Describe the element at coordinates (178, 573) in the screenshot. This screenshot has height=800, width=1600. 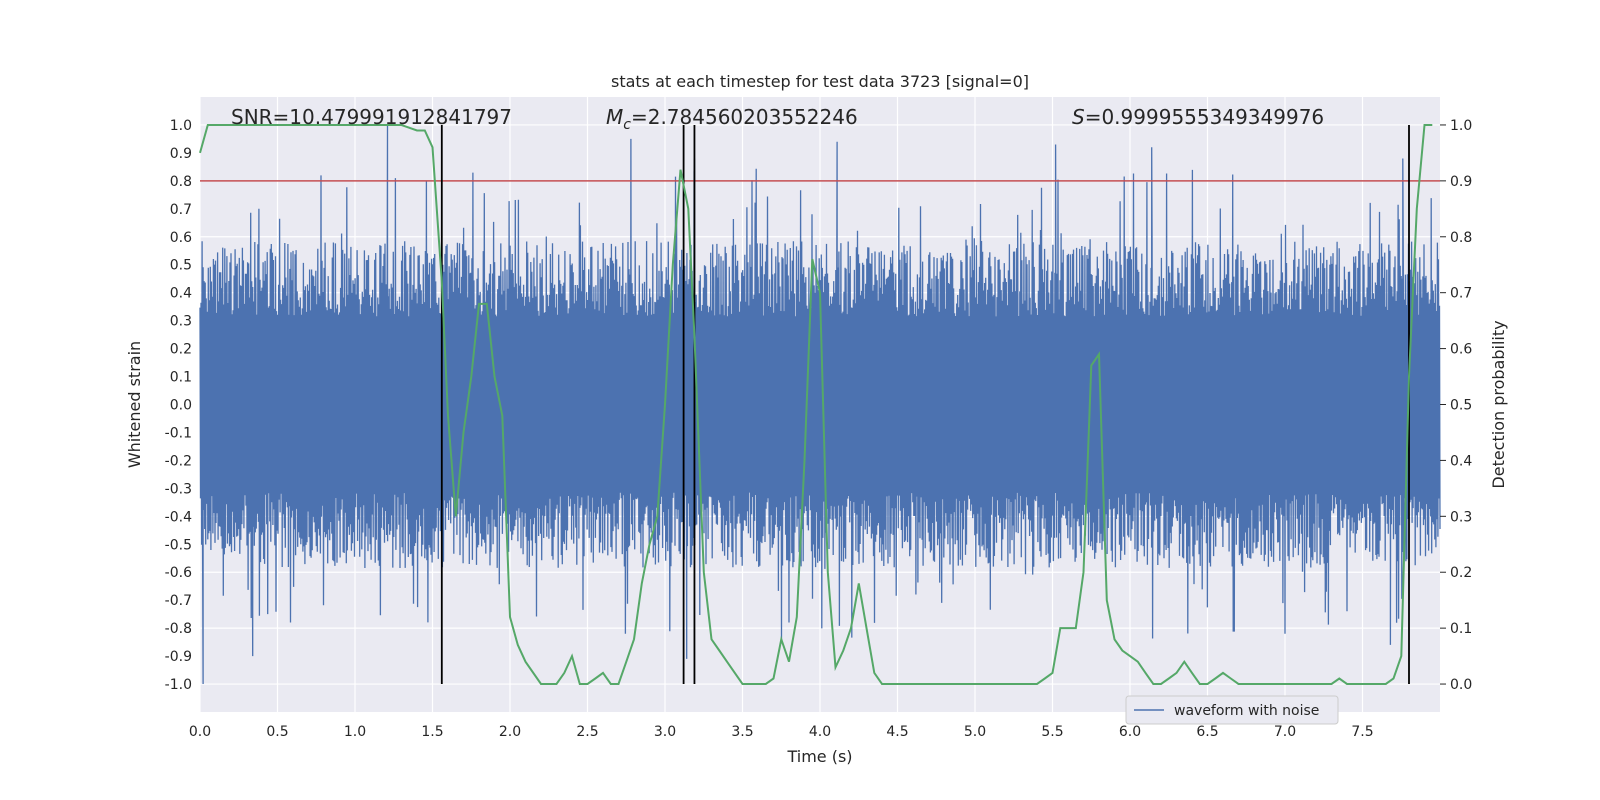
I see `y-tick-label: -0.6` at that location.